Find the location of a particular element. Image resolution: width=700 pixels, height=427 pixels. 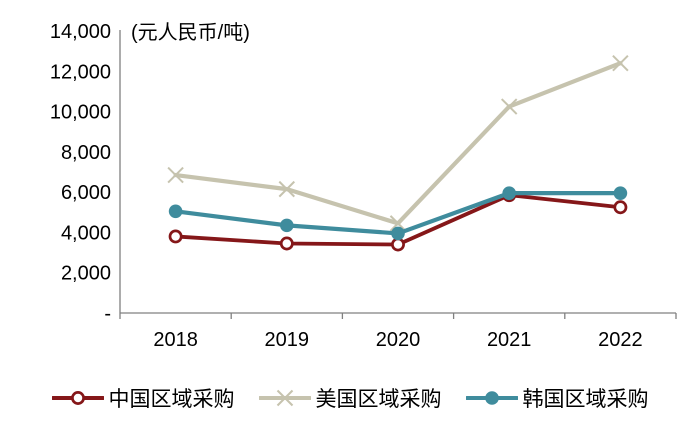

y-tick-label: 6,000 is located at coordinates (86, 193).